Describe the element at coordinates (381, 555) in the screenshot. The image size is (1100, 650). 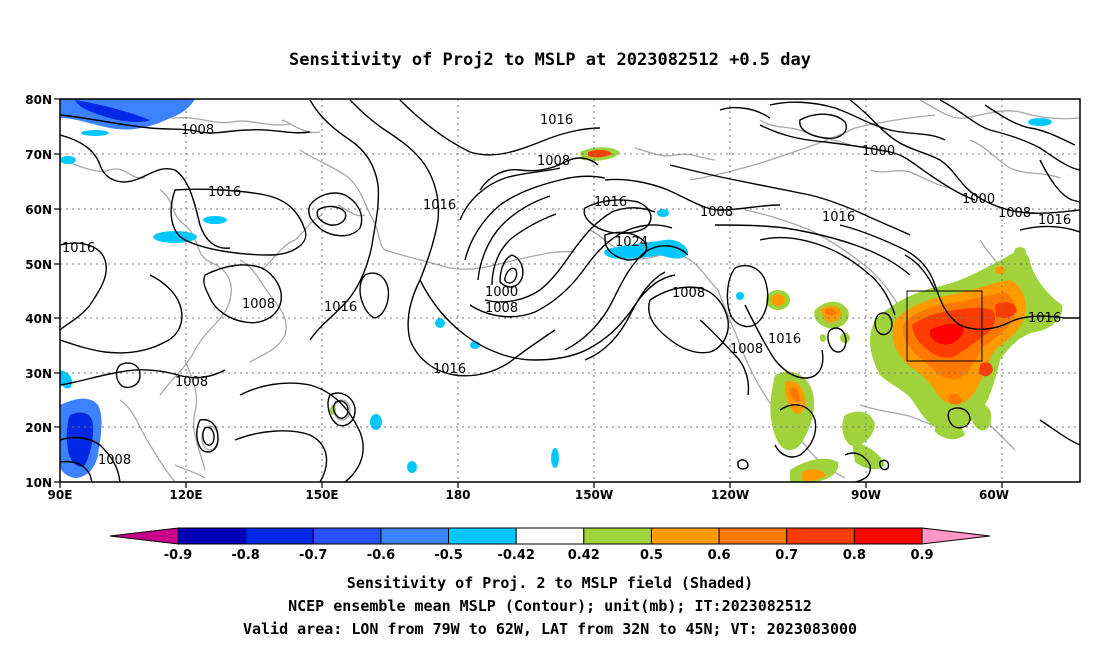
I see `colorbar-label: -0.6` at that location.